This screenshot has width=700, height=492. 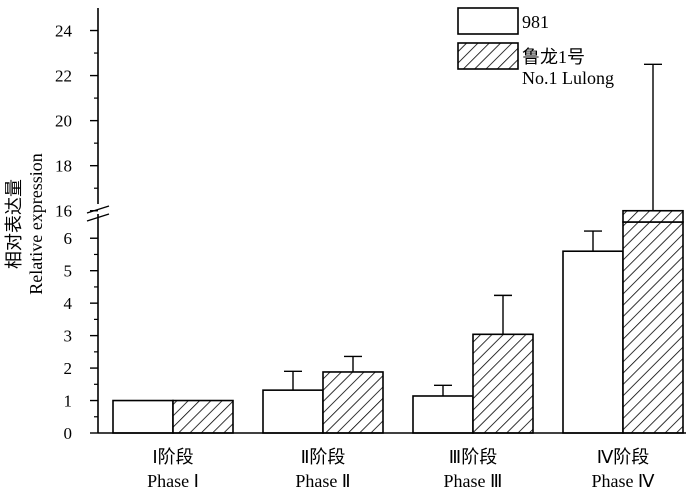 I want to click on bar-upper-segment, so click(x=653, y=216).